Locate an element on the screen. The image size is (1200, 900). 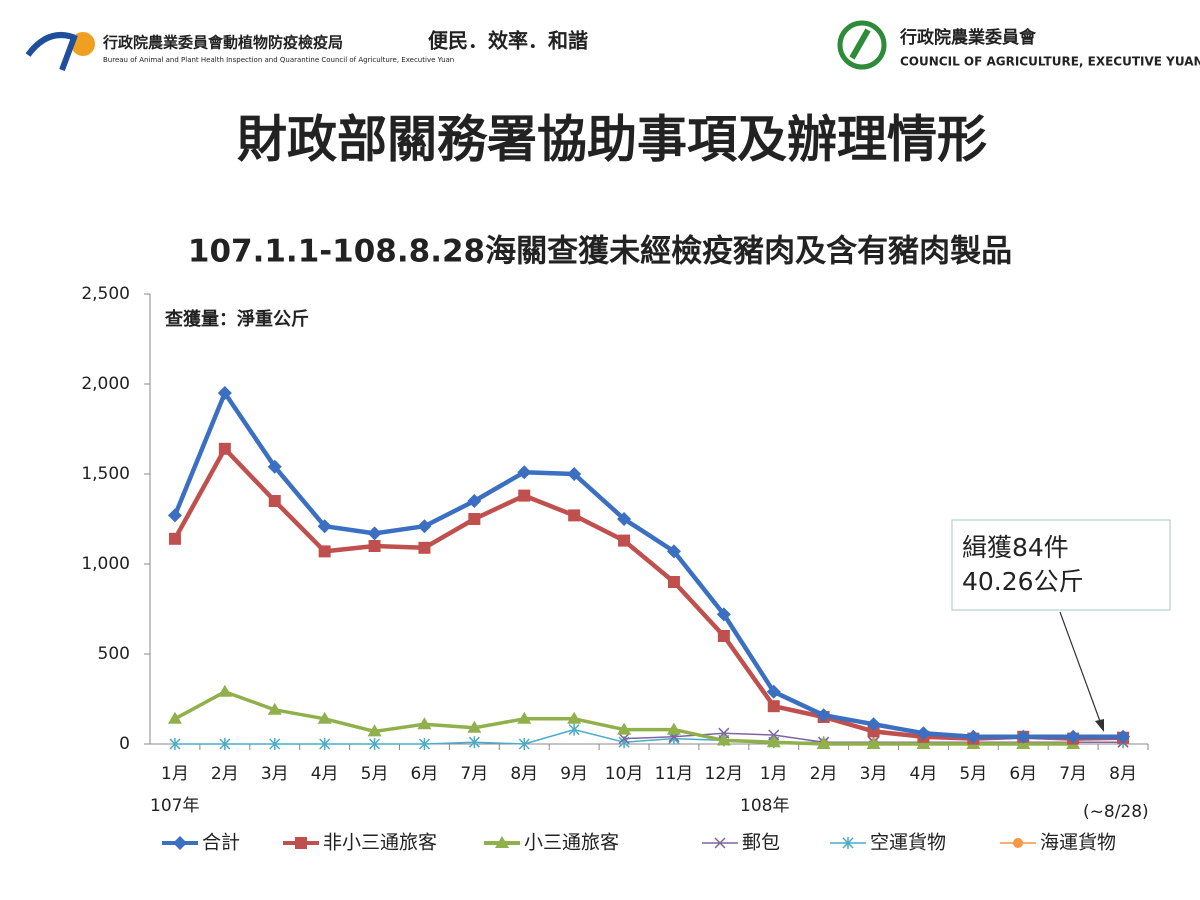
callout-text: 40.26公斤 is located at coordinates (1023, 581).